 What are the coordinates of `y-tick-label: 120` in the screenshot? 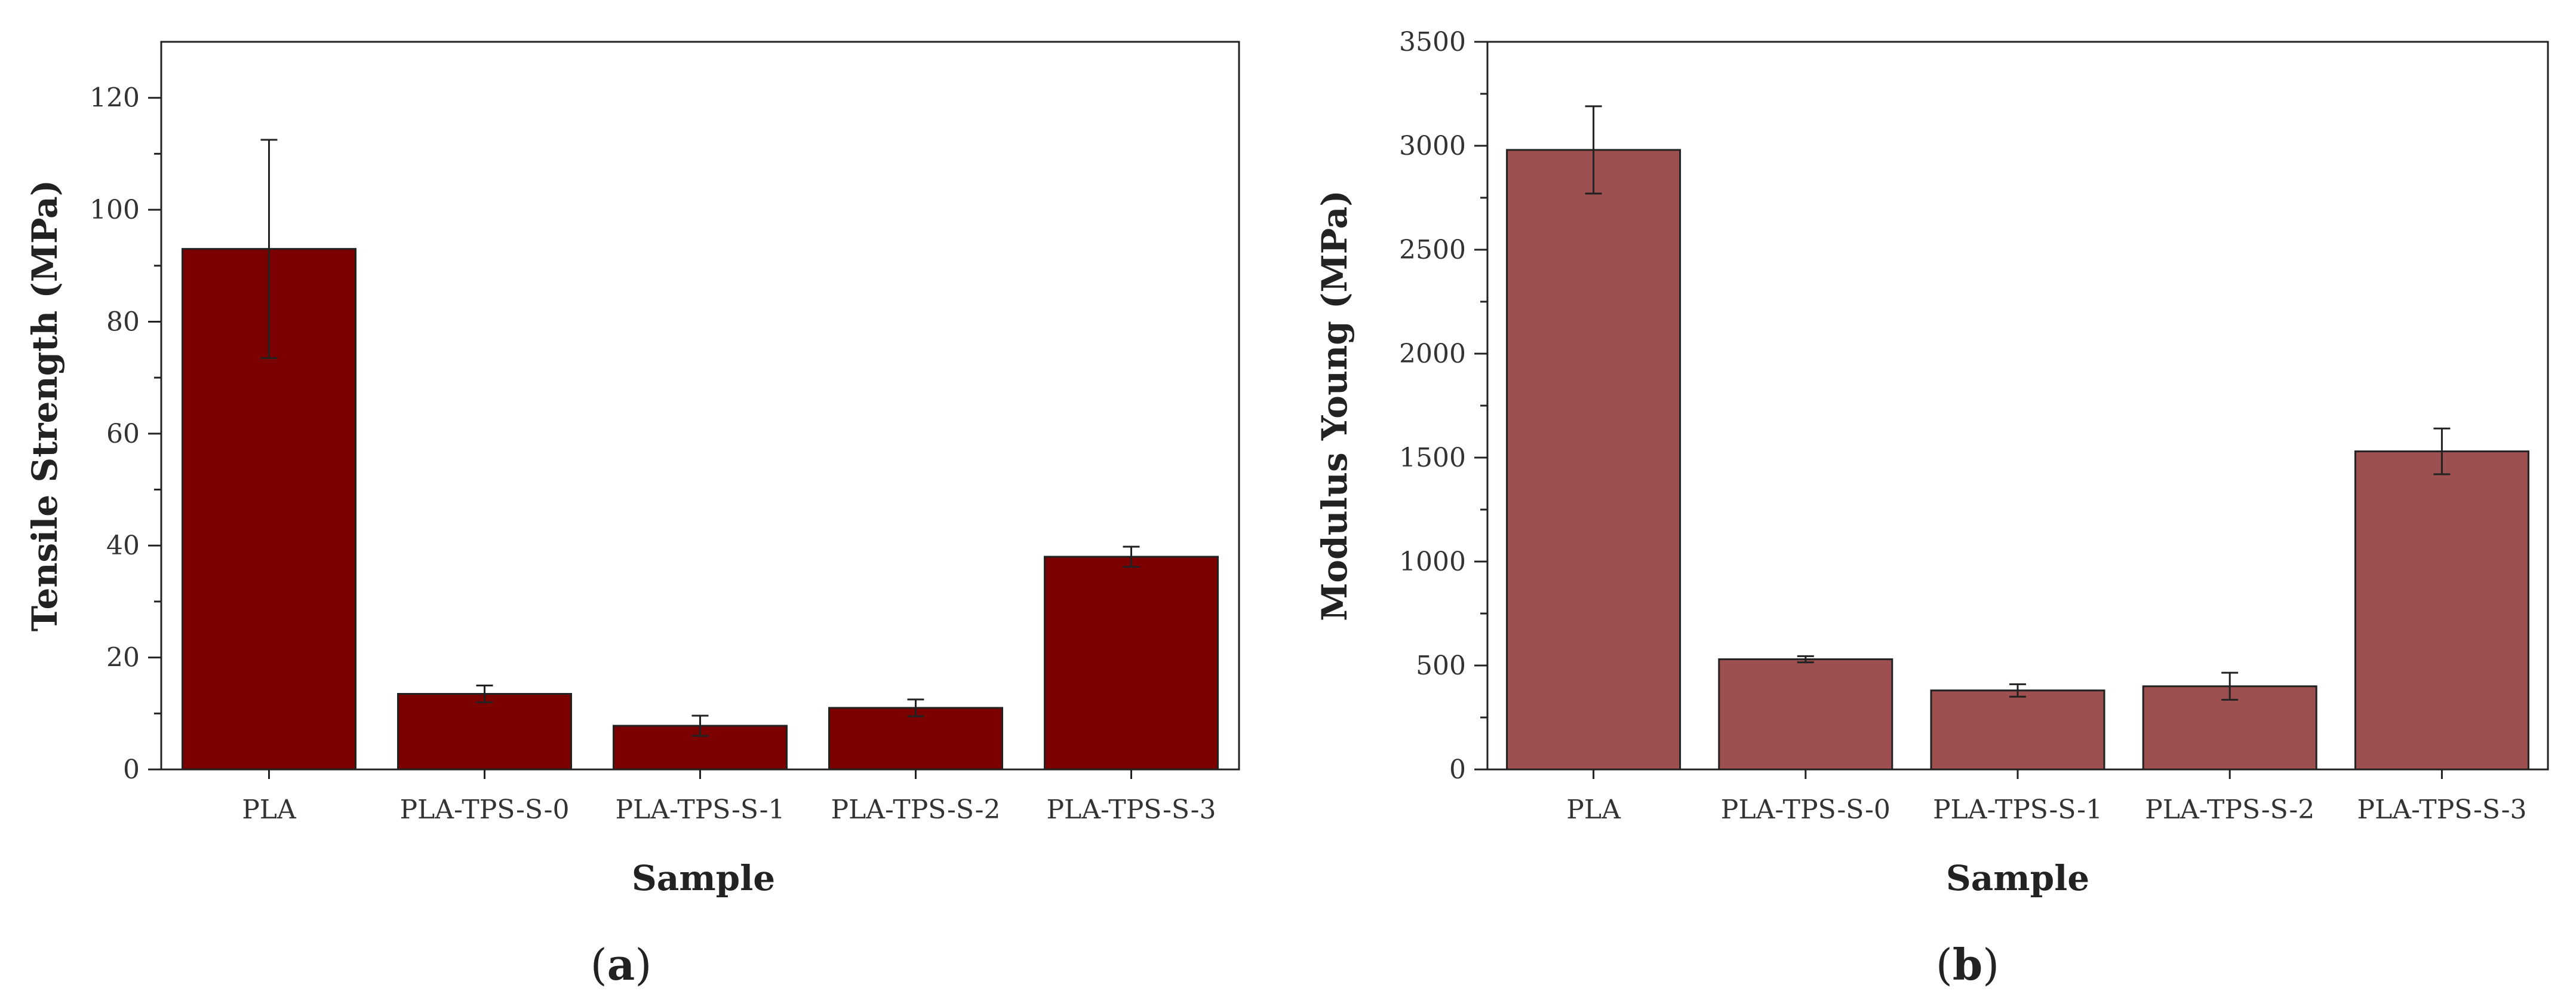 It's located at (115, 98).